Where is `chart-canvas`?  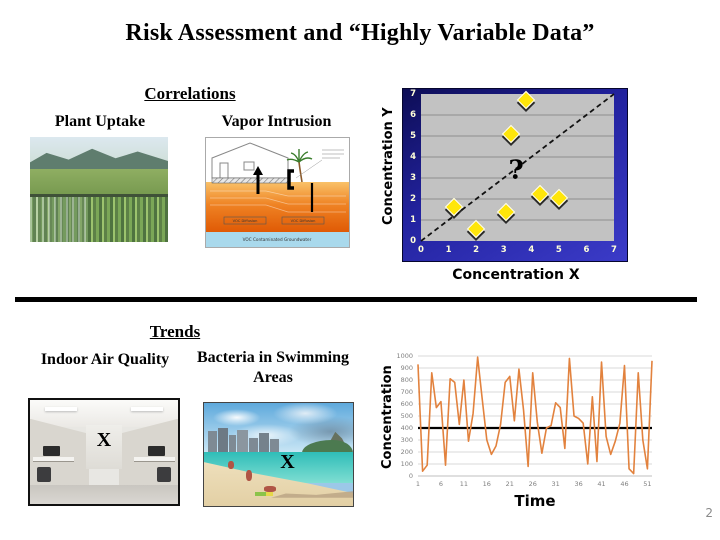
chart-canvas is located at coordinates (535, 416).